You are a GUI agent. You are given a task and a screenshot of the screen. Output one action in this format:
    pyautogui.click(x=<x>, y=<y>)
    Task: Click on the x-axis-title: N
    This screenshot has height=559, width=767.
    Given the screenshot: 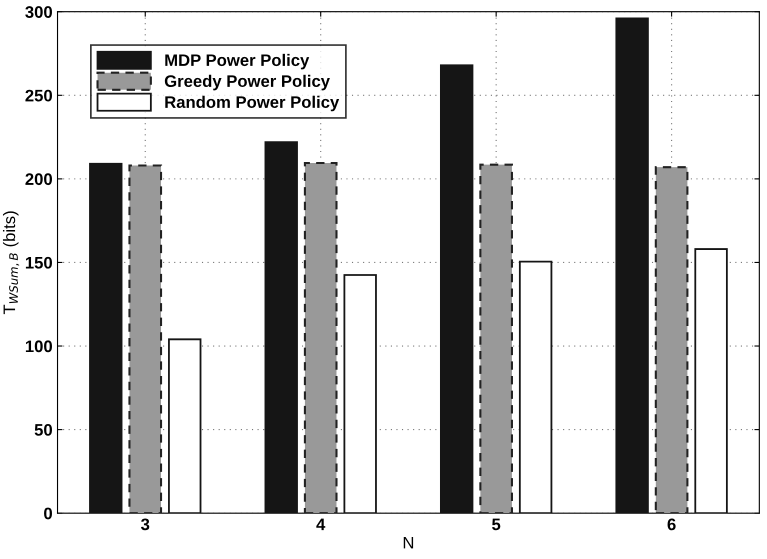 What is the action you would take?
    pyautogui.click(x=409, y=542)
    